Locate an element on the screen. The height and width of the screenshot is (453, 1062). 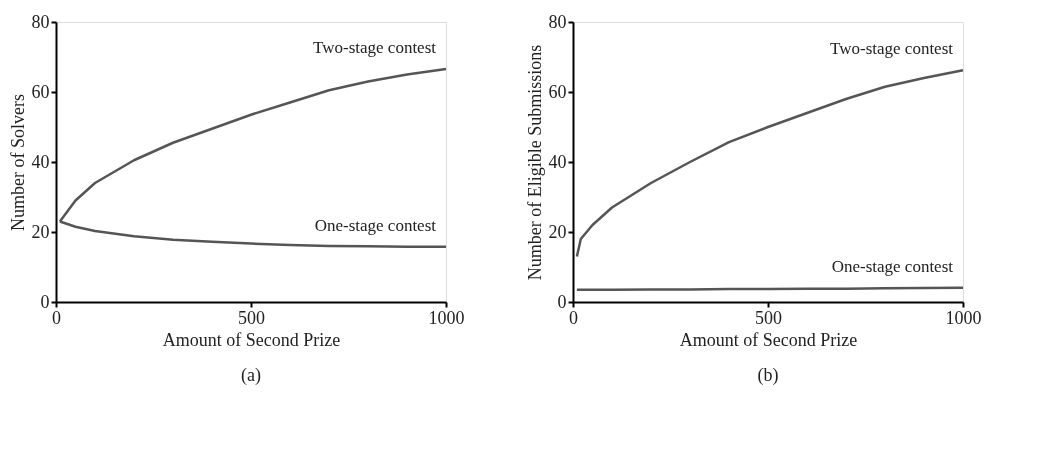
y-axis-title: Number of Eligible Submissions is located at coordinates (534, 162).